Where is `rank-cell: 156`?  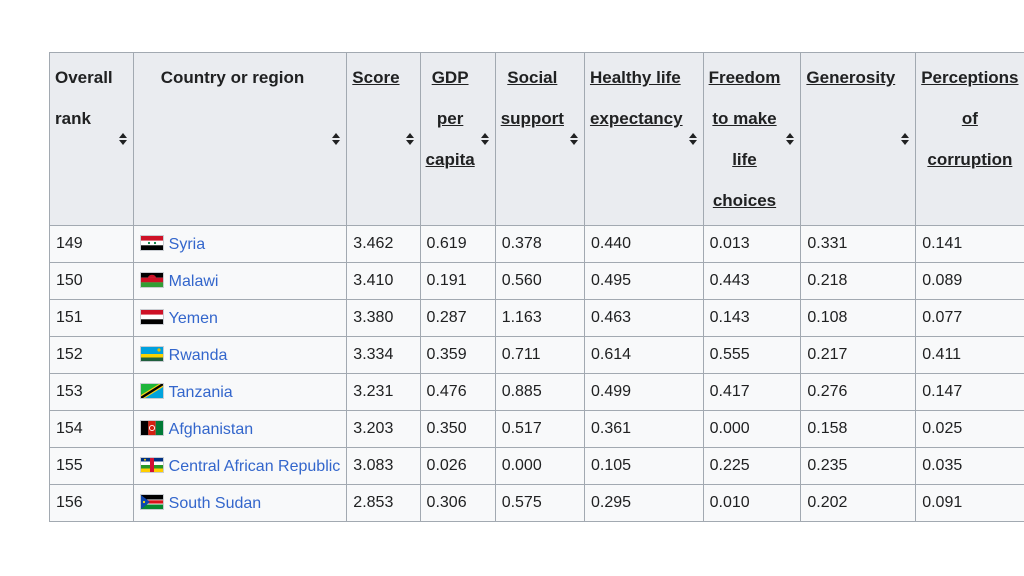
rank-cell: 156 is located at coordinates (92, 503).